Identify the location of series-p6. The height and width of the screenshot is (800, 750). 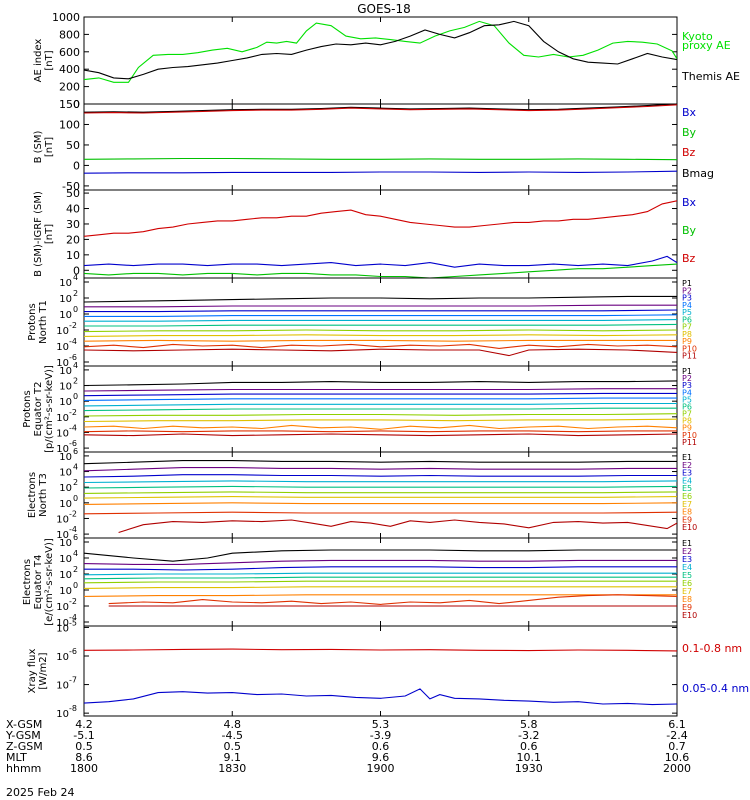
(380, 409).